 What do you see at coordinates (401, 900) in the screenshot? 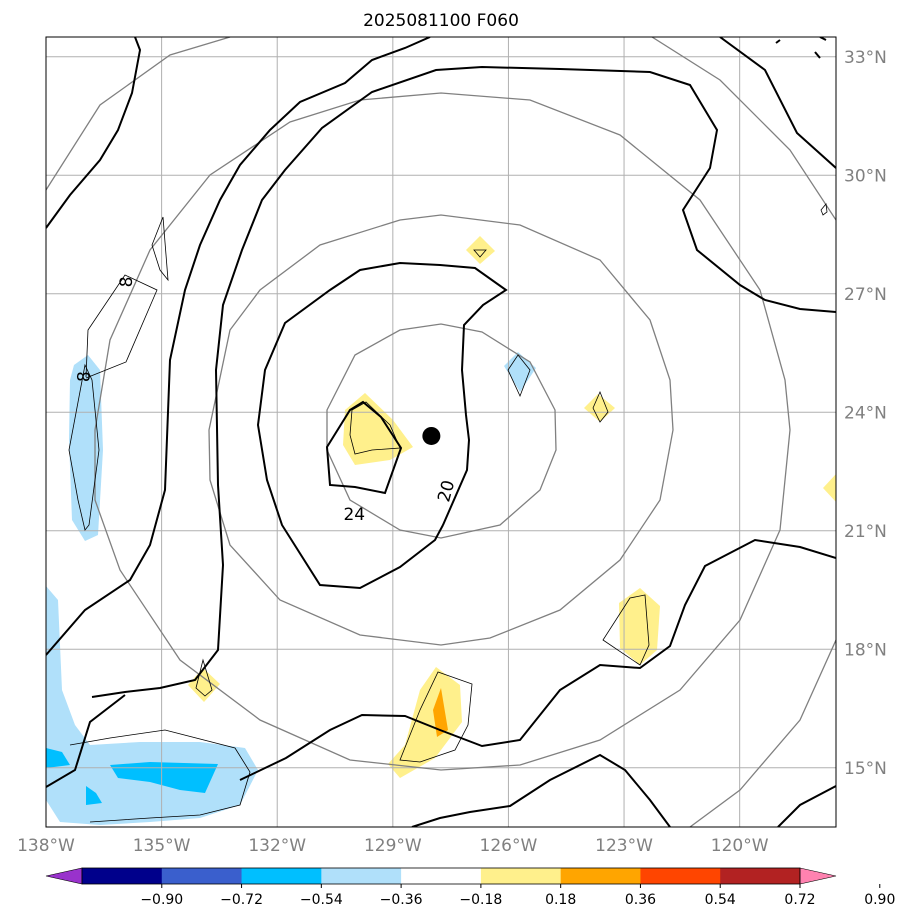
I see `colorbar-tick-label: −0.36` at bounding box center [401, 900].